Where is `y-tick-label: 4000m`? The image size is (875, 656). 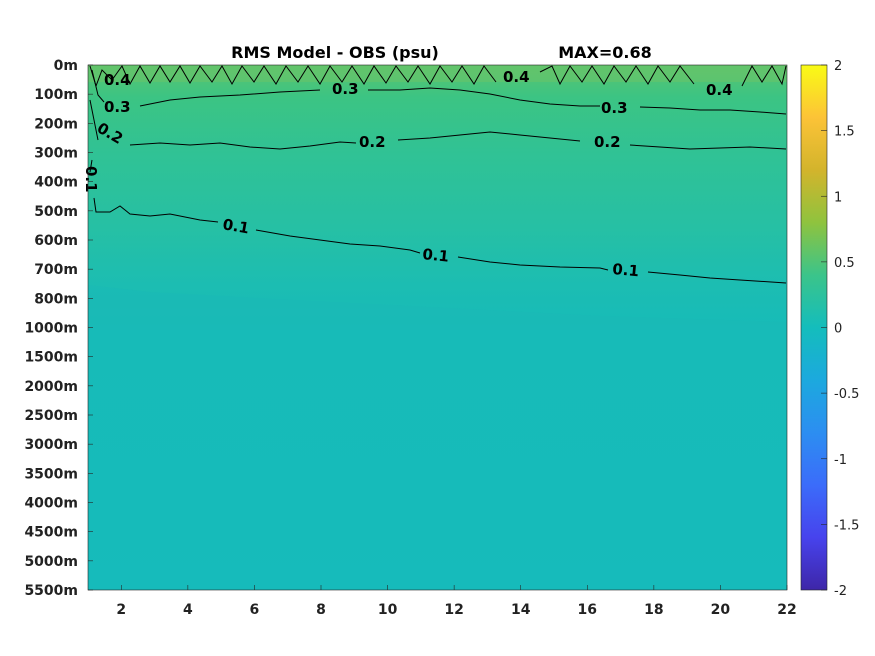 y-tick-label: 4000m is located at coordinates (51, 504).